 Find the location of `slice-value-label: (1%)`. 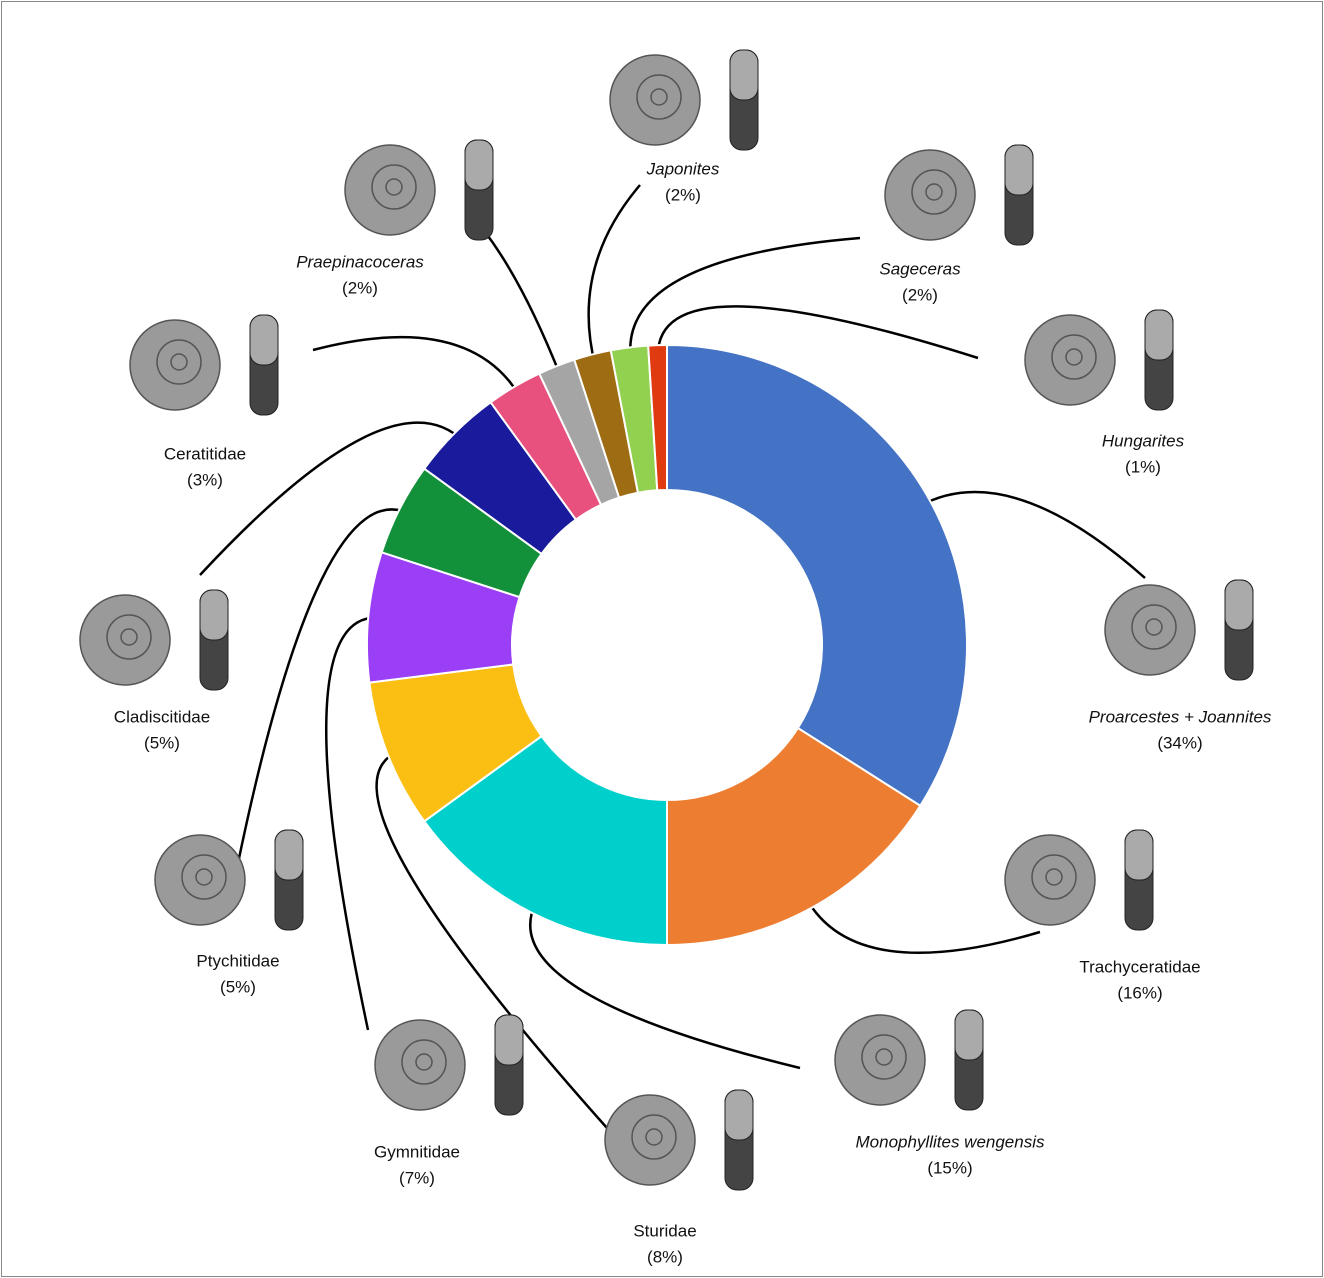

slice-value-label: (1%) is located at coordinates (1143, 466).